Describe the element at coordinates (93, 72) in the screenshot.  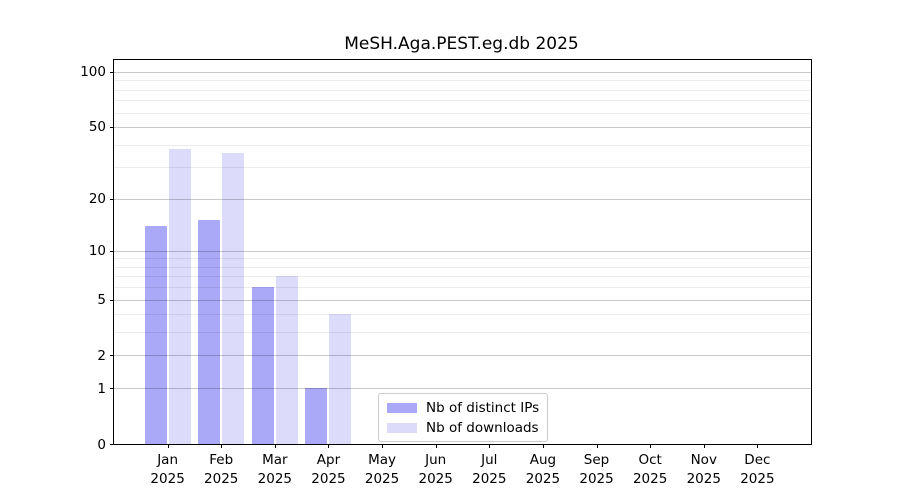
I see `y-tick-label-100: 100` at that location.